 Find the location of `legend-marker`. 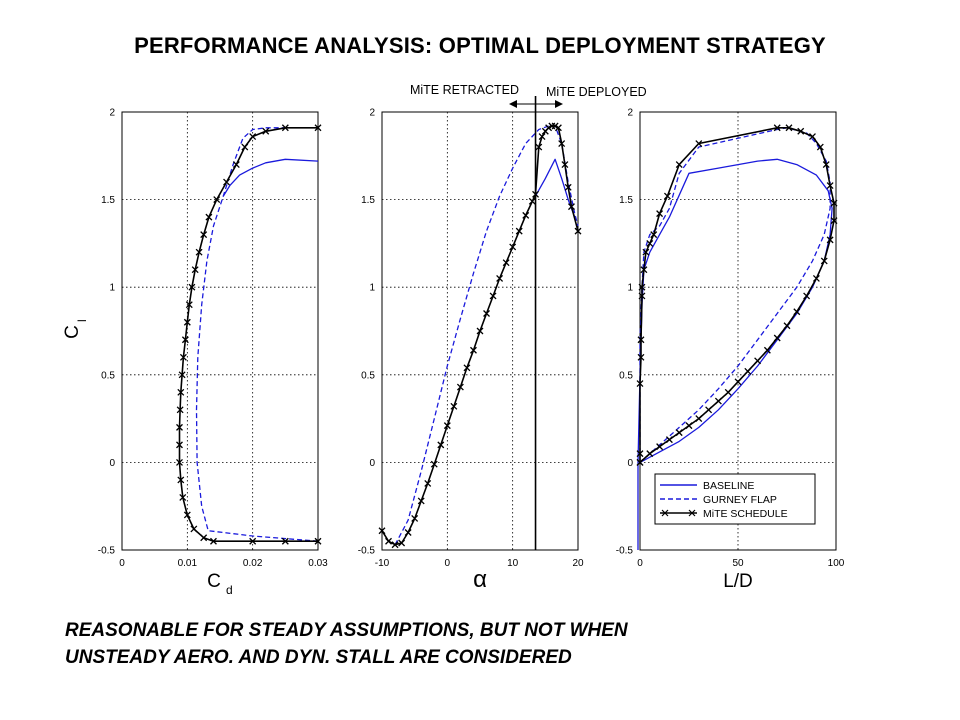

legend-marker is located at coordinates (692, 513).